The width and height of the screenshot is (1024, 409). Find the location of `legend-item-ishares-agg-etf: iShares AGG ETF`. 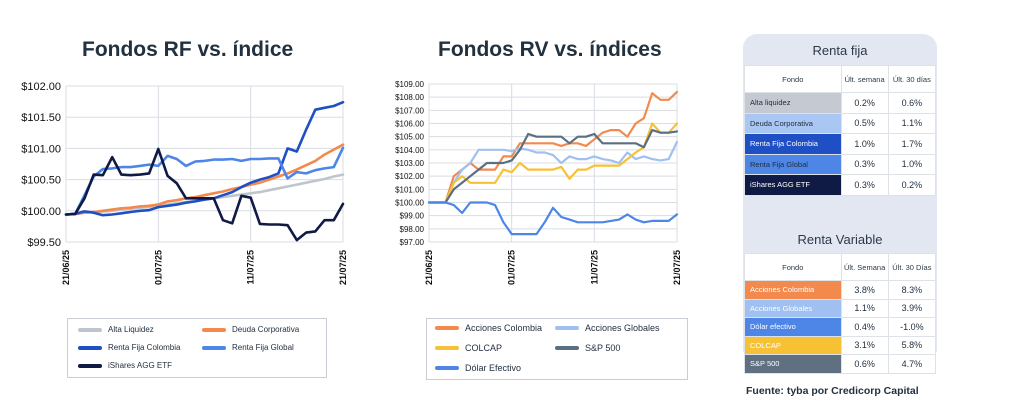

legend-item-ishares-agg-etf: iShares AGG ETF is located at coordinates (125, 365).